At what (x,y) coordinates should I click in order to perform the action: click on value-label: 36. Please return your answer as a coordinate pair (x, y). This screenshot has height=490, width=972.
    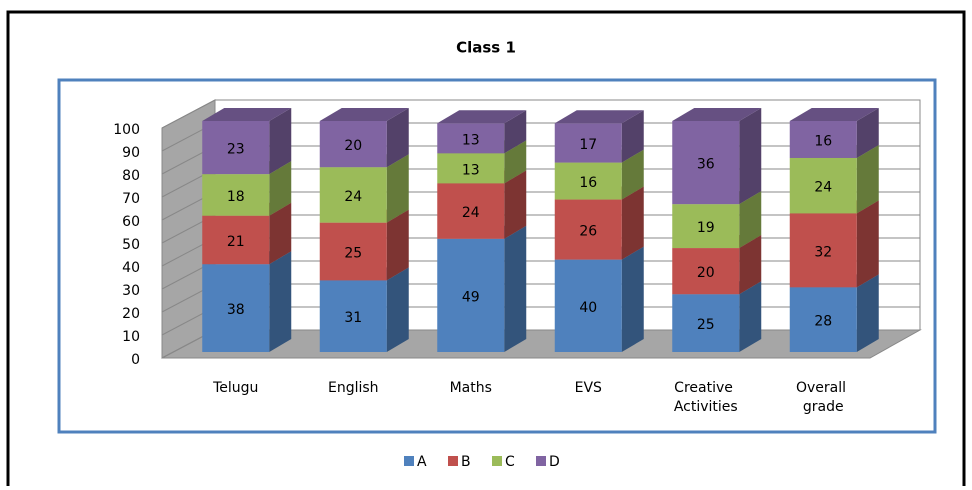
    Looking at the image, I should click on (706, 165).